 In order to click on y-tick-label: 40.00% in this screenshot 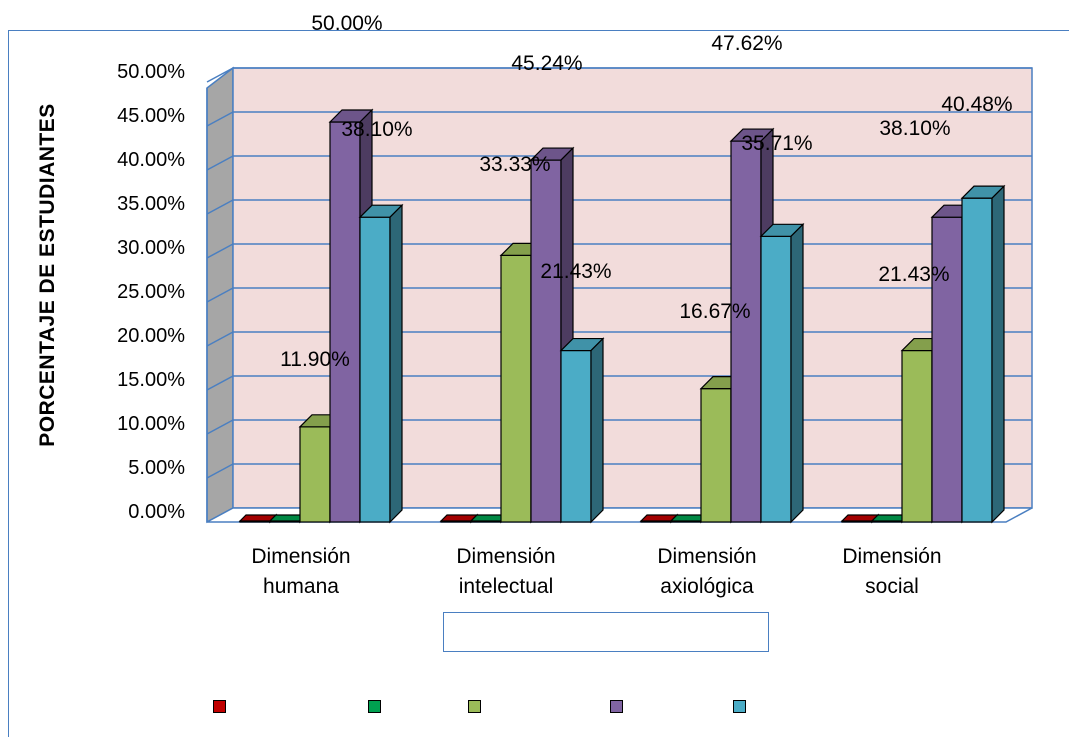, I will do `click(151, 160)`.